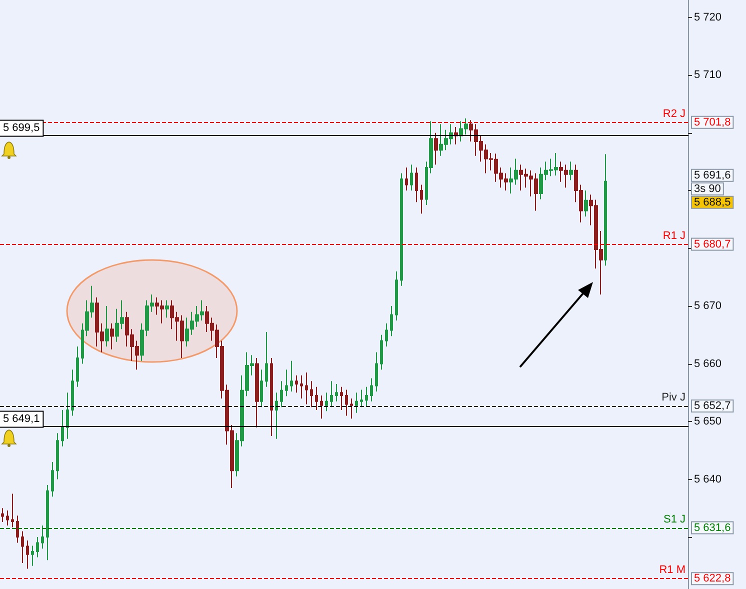 The height and width of the screenshot is (589, 746). What do you see at coordinates (712, 406) in the screenshot?
I see `text: 5 652,7` at bounding box center [712, 406].